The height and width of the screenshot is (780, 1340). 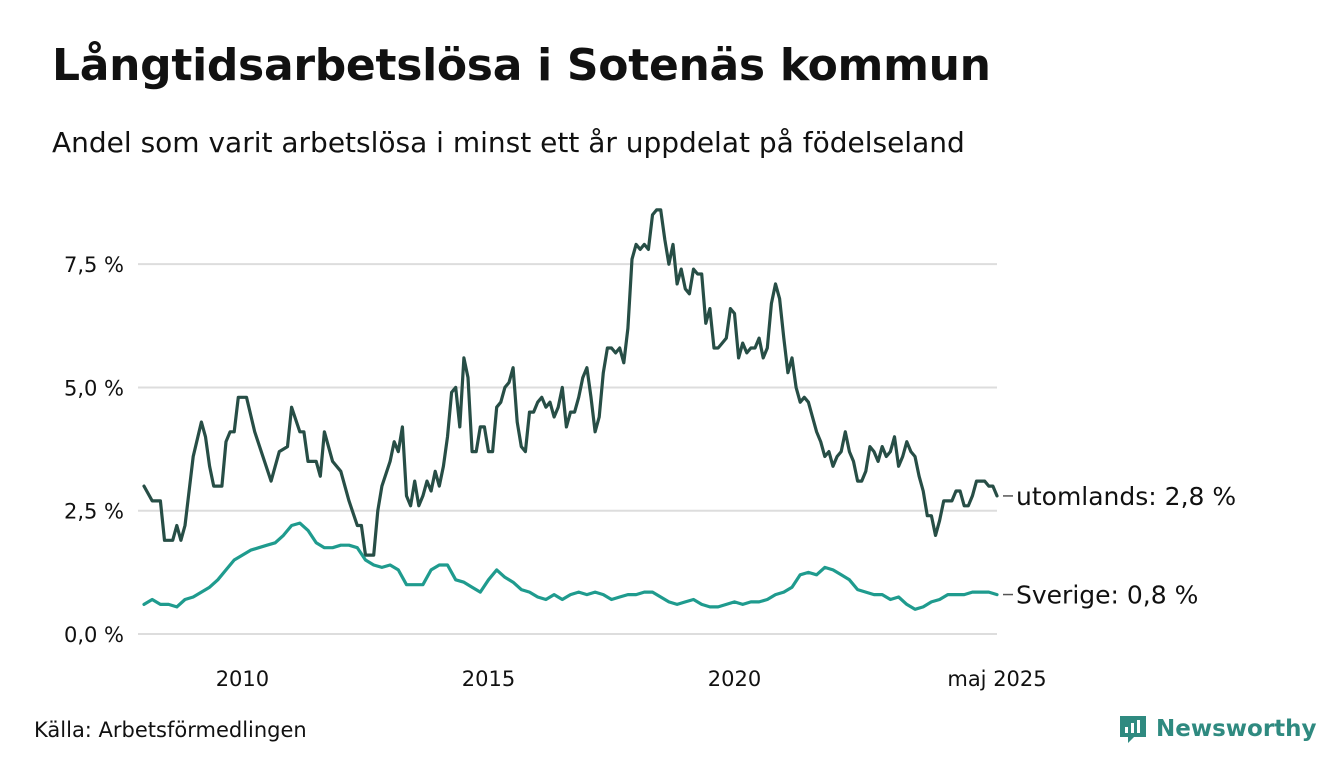 I want to click on chart-title: Långtidsarbetslösa i Sotenäs kommun, so click(x=521, y=65).